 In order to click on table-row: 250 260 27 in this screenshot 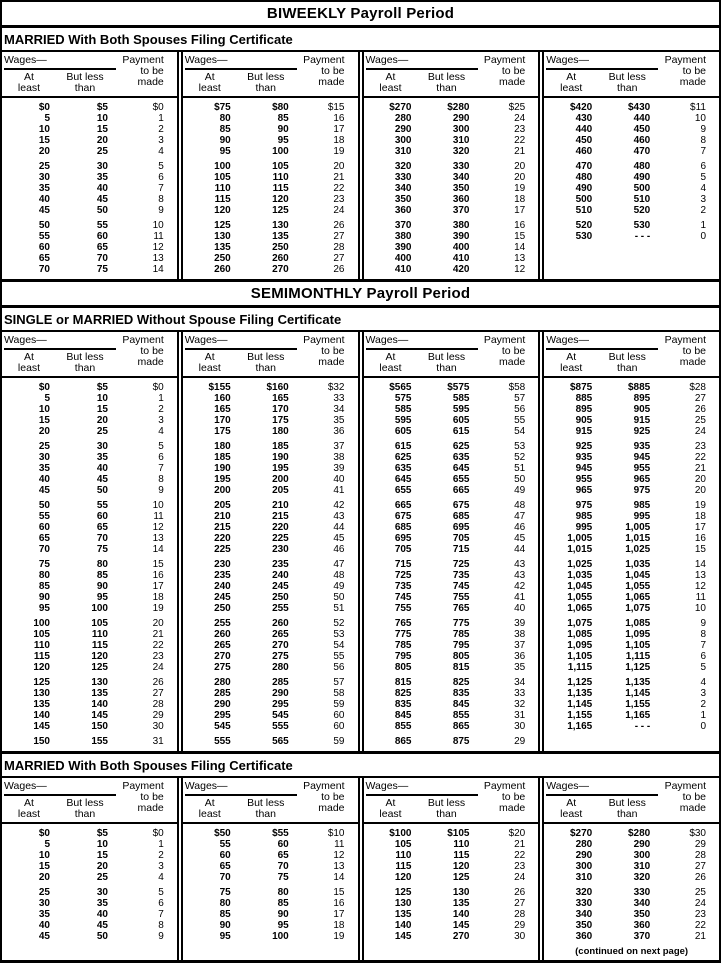, I will do `click(270, 258)`.